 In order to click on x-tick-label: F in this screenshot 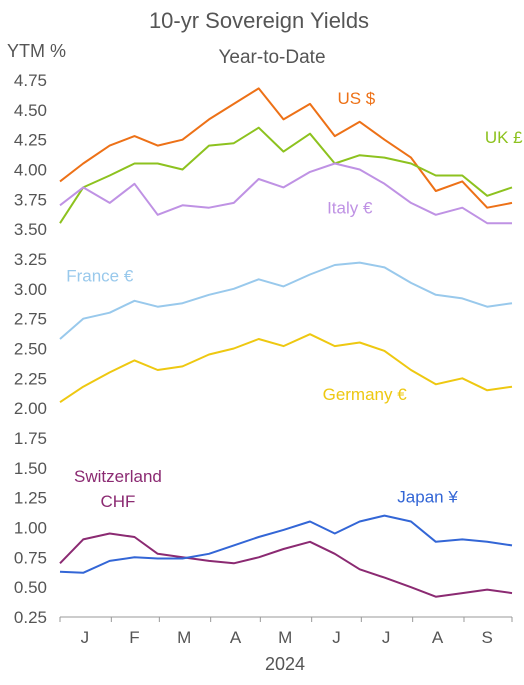, I will do `click(134, 637)`.